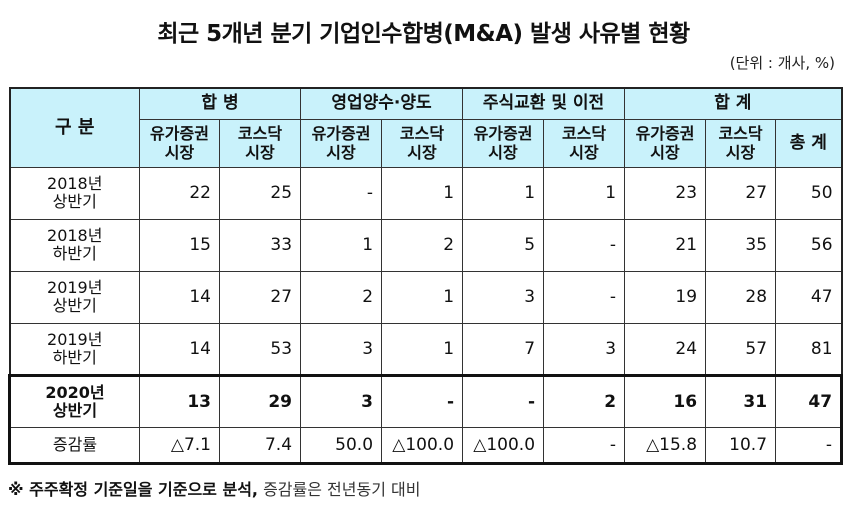  I want to click on page-title: 최근 5개년 분기 기업인수합병(M&A) 발생 사유별 현황, so click(423, 34).